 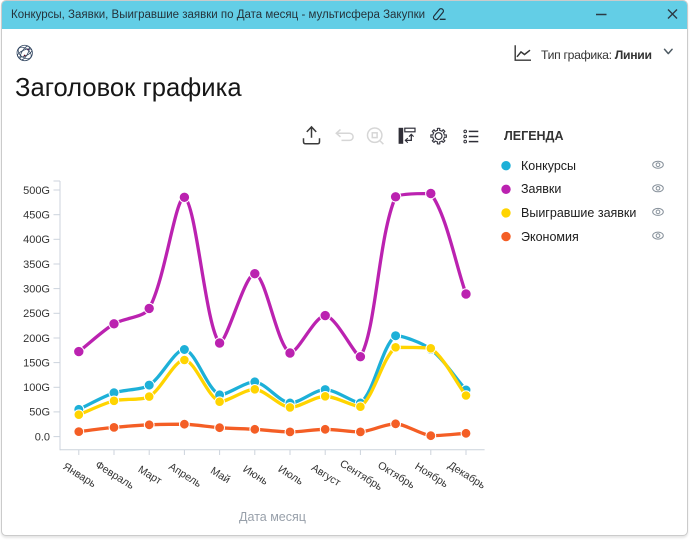 I want to click on svg-text: Апрель, so click(x=184, y=476).